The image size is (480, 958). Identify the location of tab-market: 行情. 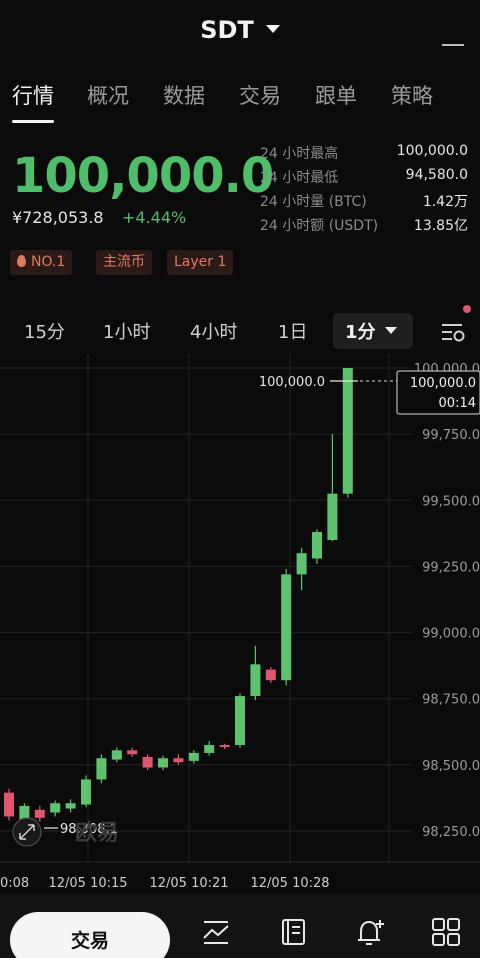
(33, 96).